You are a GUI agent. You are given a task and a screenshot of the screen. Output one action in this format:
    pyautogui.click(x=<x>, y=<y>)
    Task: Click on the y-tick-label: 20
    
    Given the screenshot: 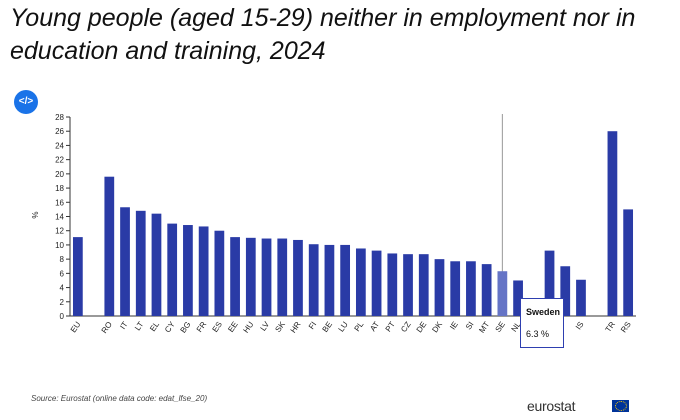 What is the action you would take?
    pyautogui.click(x=59, y=174)
    